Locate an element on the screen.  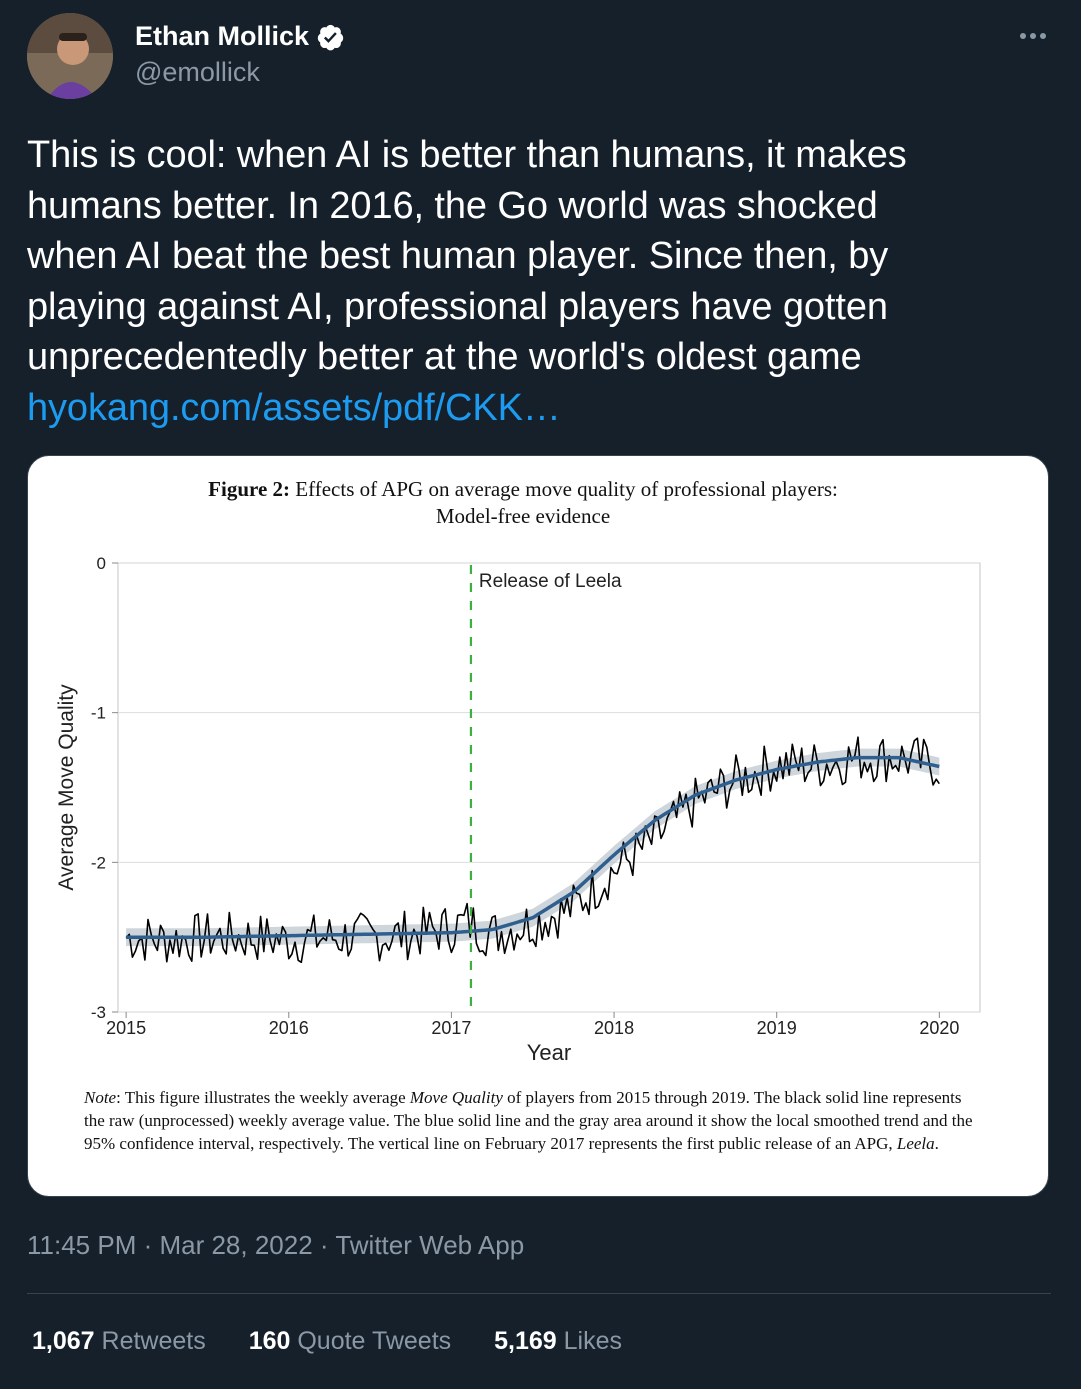
figure-title-label: Figure 2: is located at coordinates (249, 489).